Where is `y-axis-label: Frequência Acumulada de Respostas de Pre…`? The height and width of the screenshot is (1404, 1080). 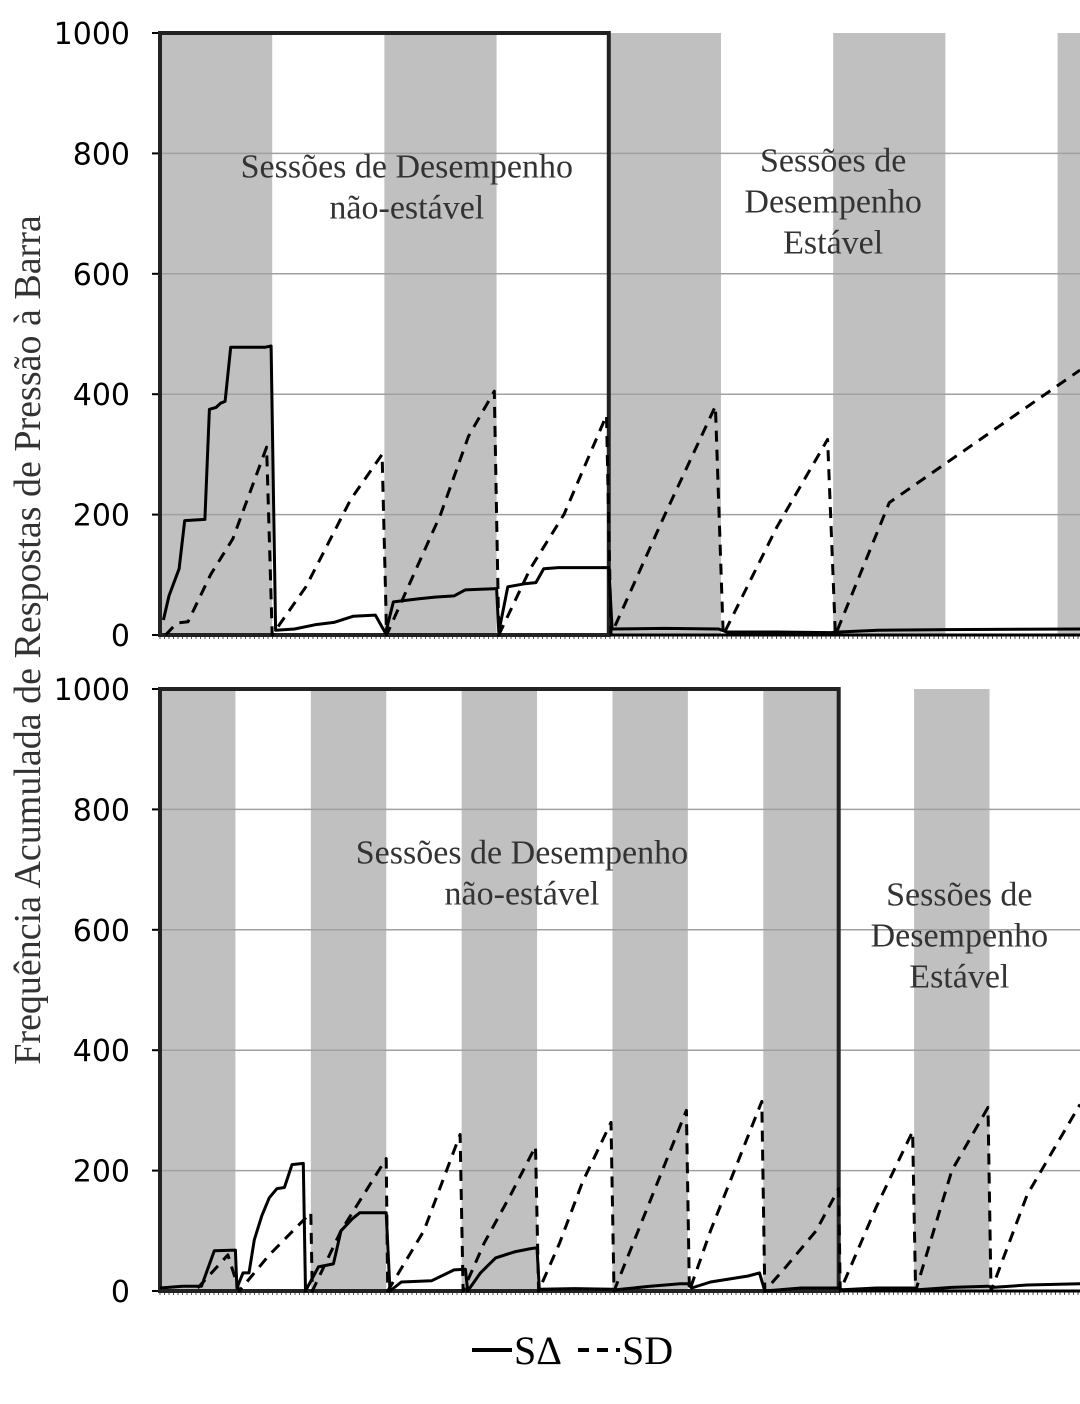 y-axis-label: Frequência Acumulada de Respostas de Pre… is located at coordinates (28, 640).